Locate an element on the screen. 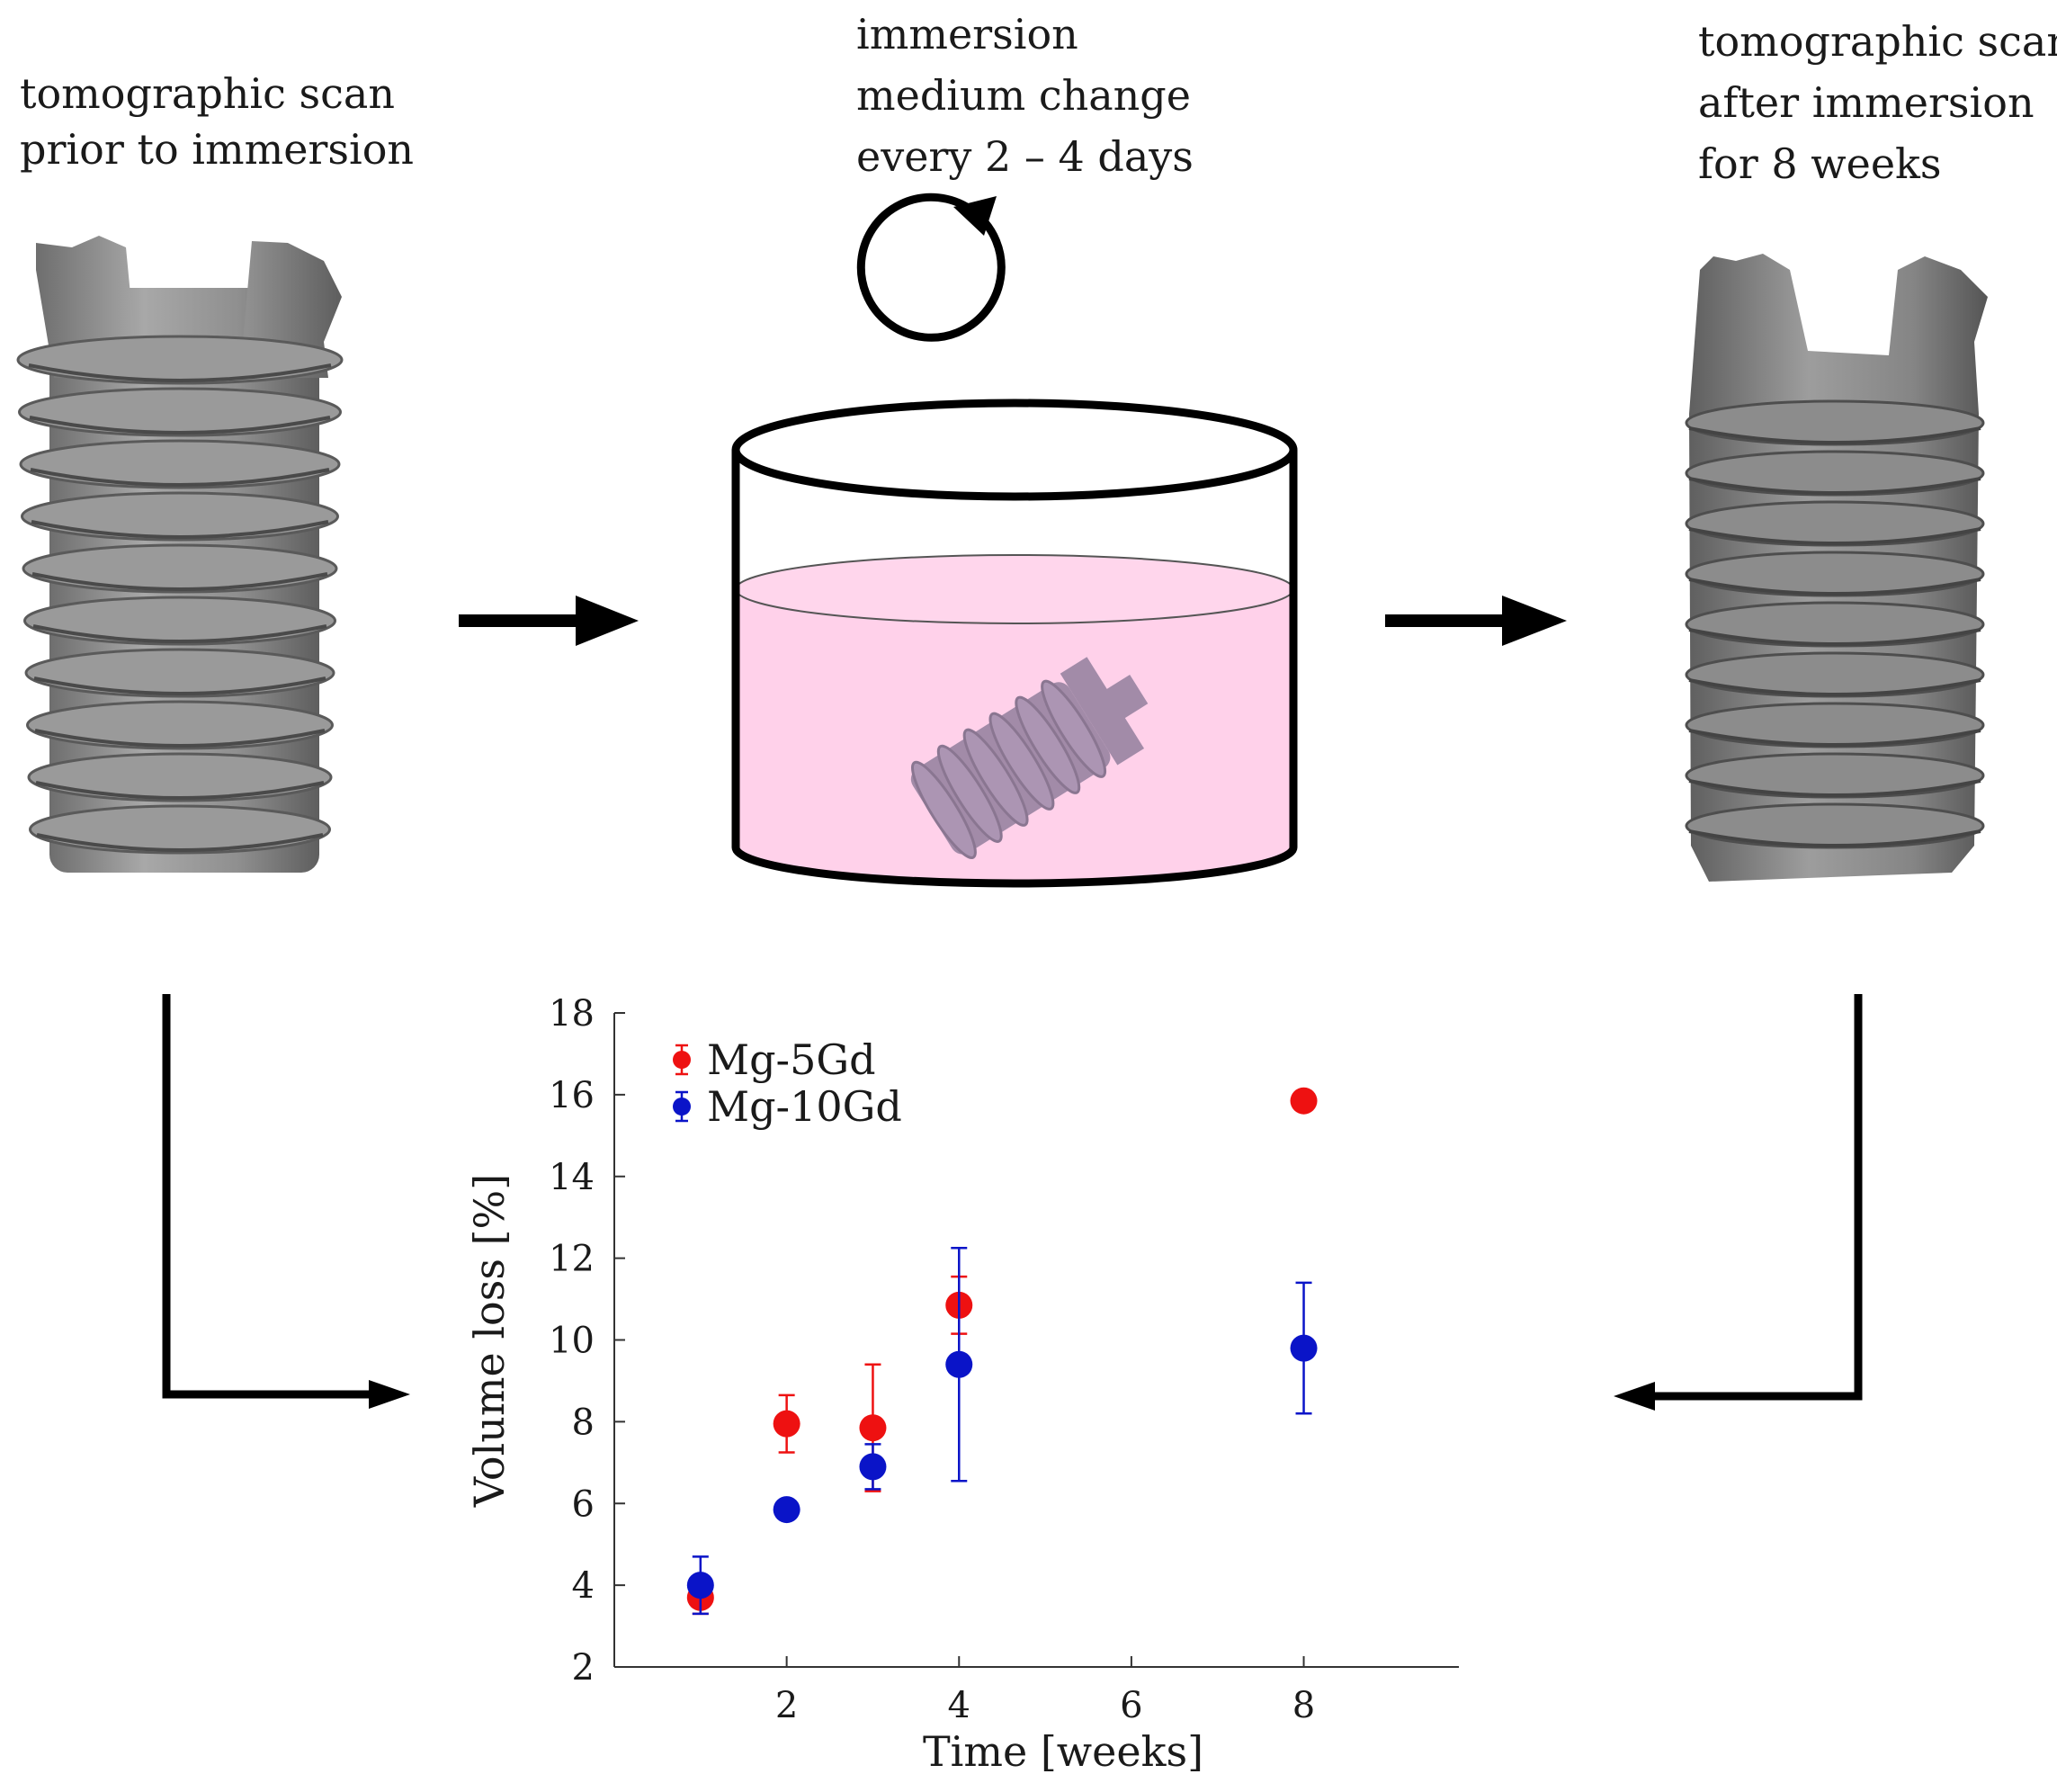 Image resolution: width=2057 pixels, height=1792 pixels. label-immersion-line-1: immersion is located at coordinates (967, 34).